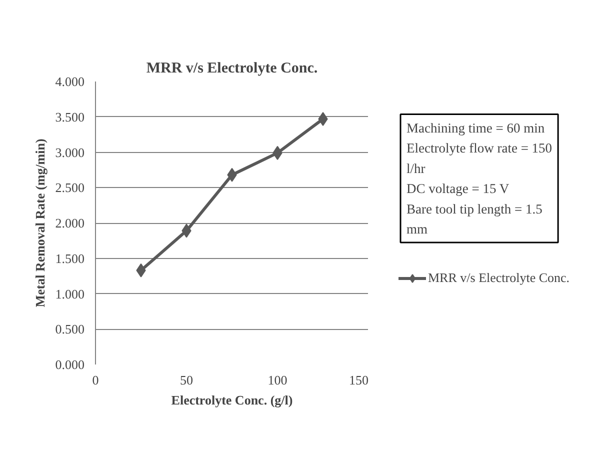  Describe the element at coordinates (69, 364) in the screenshot. I see `y-tick-label: 0.000` at that location.